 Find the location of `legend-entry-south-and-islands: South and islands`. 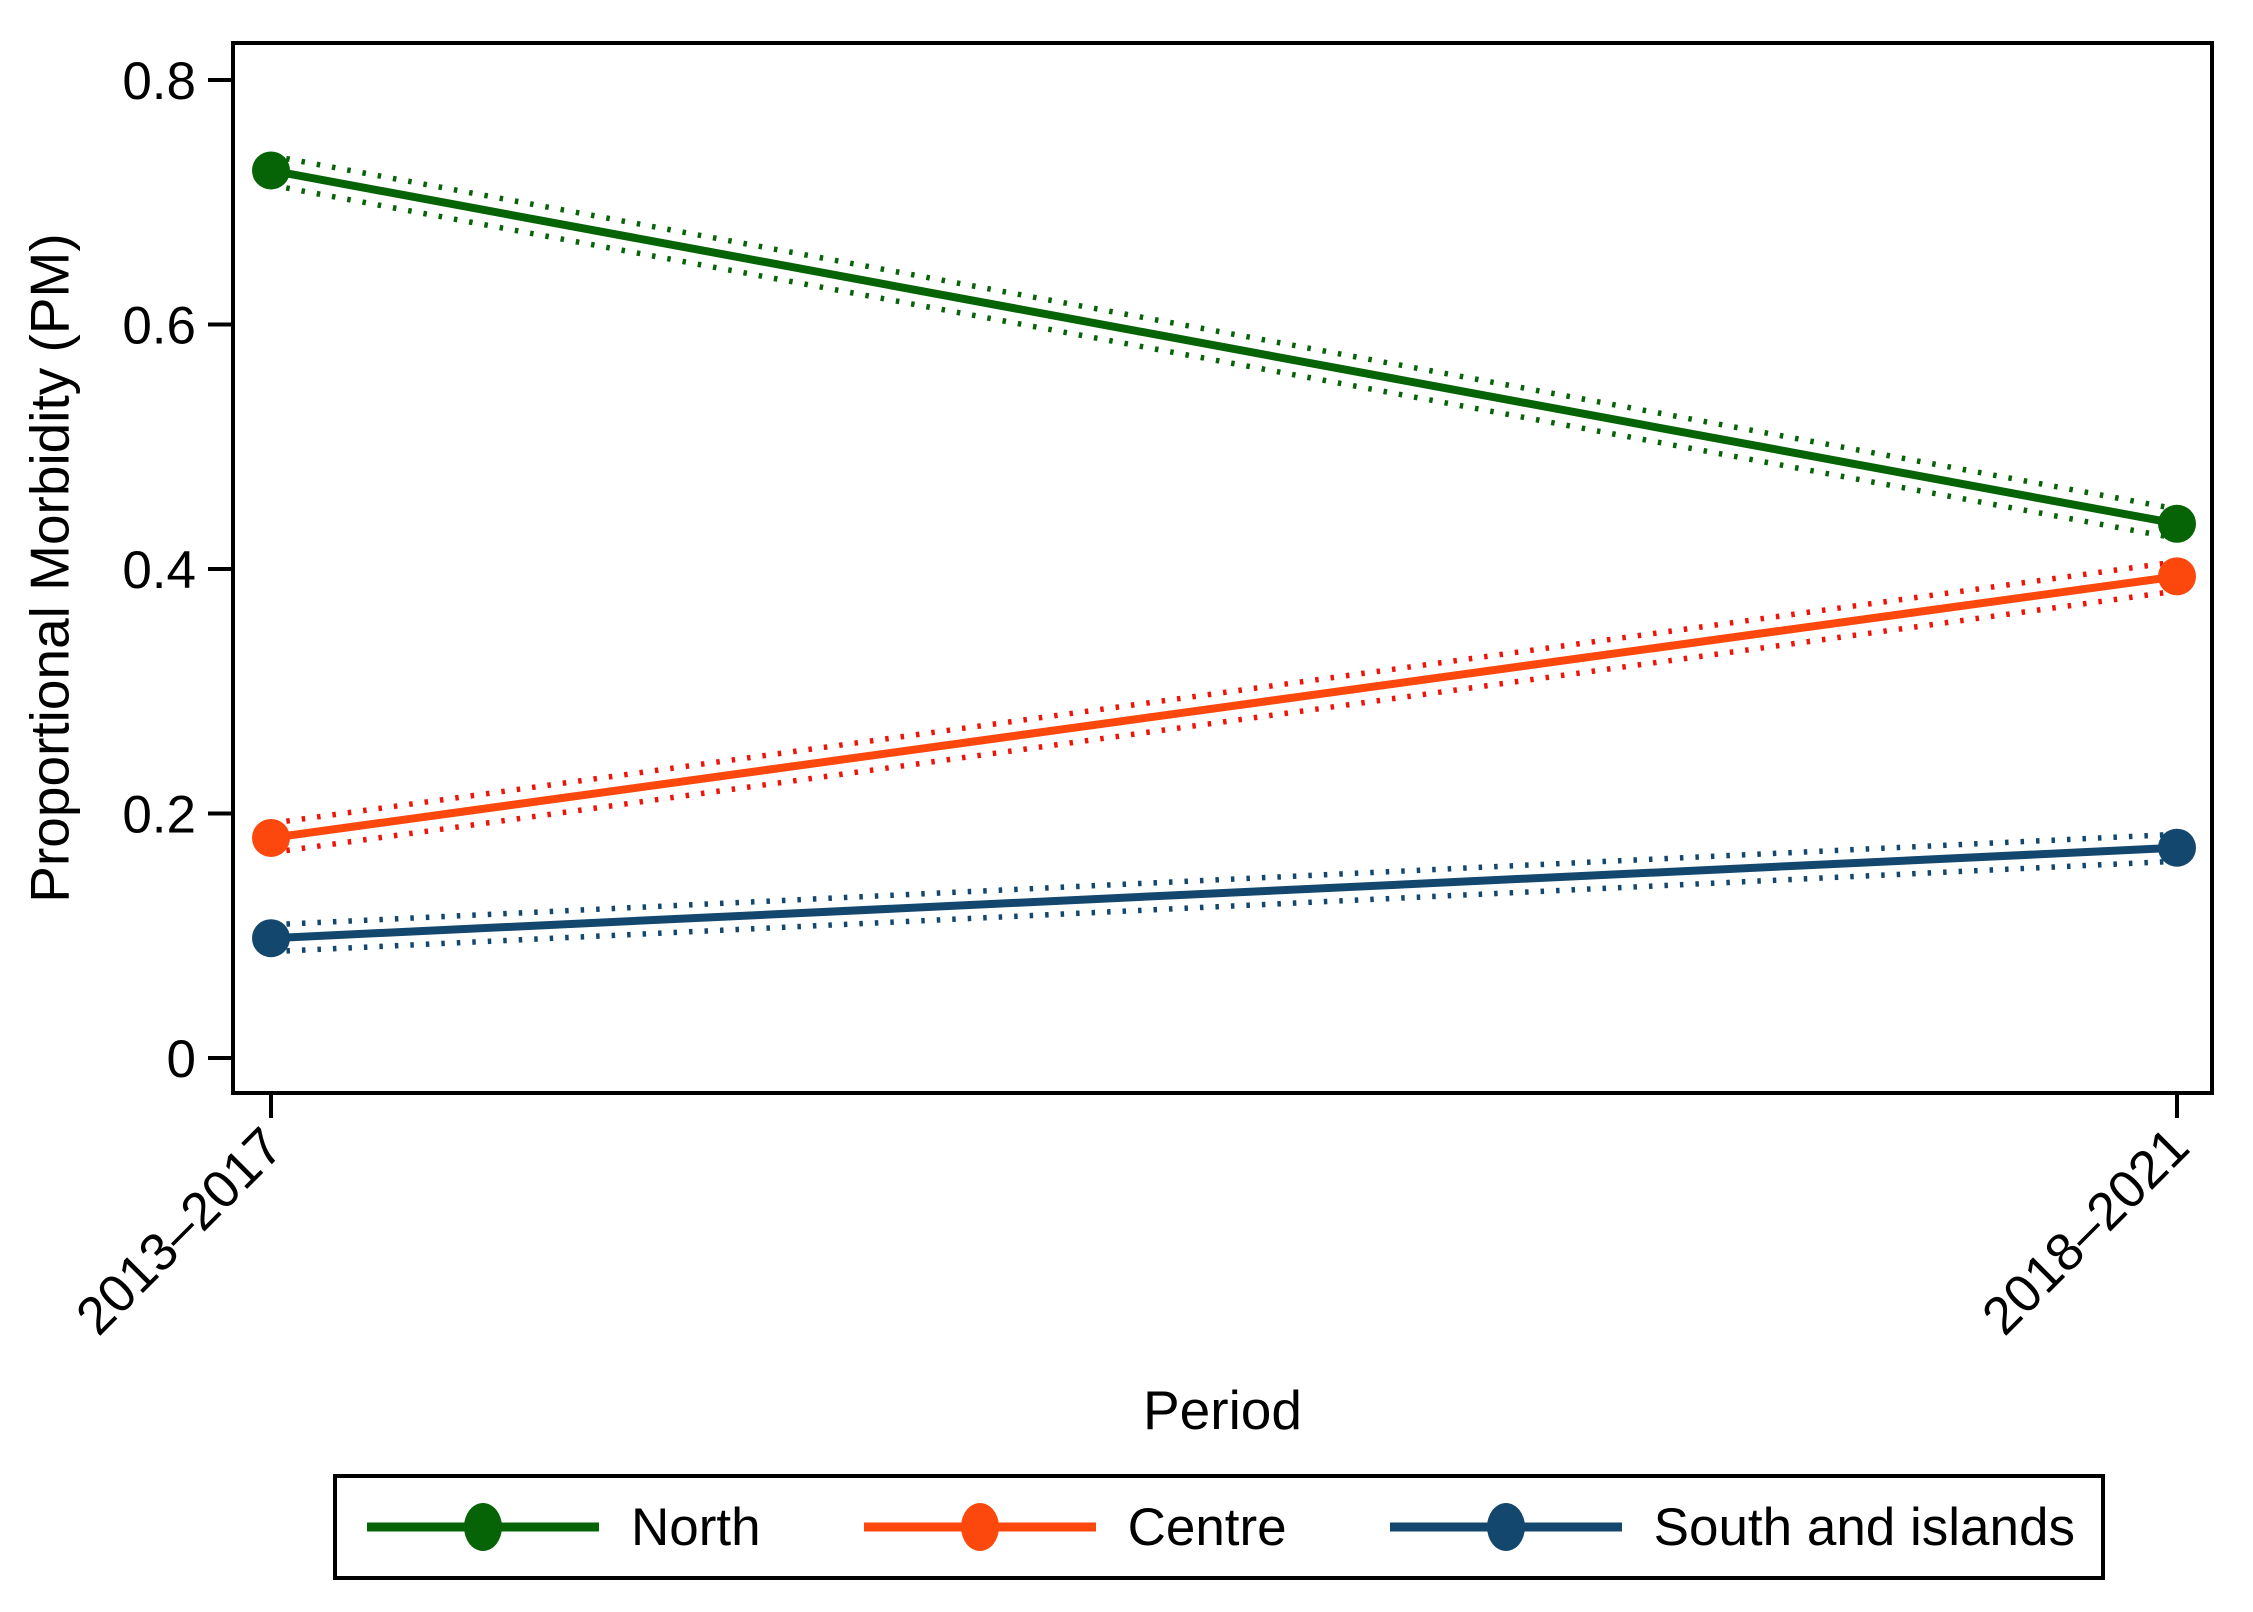

legend-entry-south-and-islands: South and islands is located at coordinates (1730, 1527).